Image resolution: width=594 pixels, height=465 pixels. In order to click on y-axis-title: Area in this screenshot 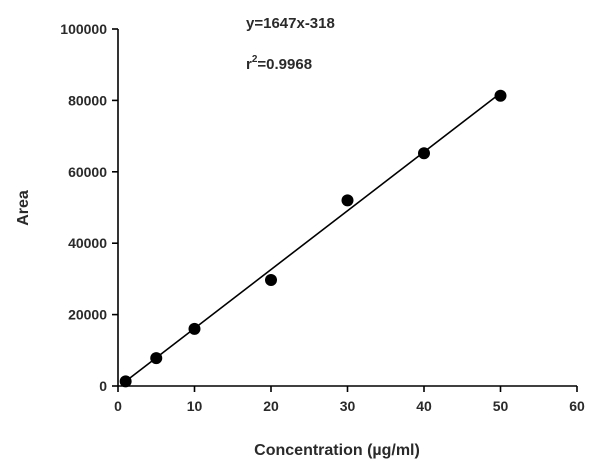, I will do `click(23, 208)`.